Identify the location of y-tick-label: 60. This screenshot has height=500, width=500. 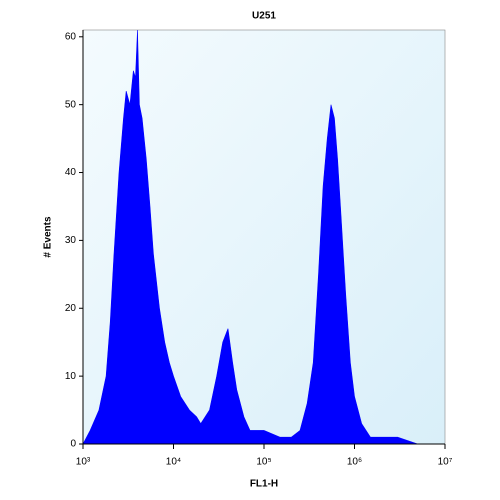
(71, 36).